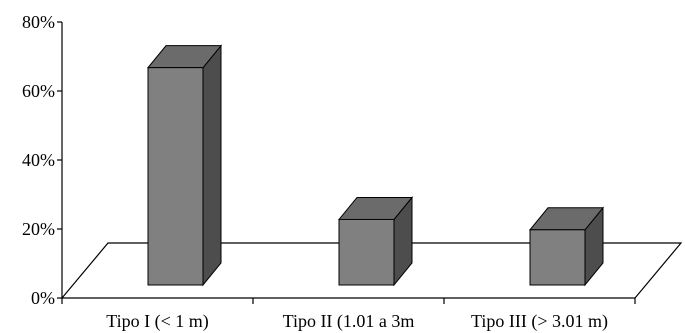 This screenshot has width=685, height=333. I want to click on y-tick-label: 0%, so click(43, 298).